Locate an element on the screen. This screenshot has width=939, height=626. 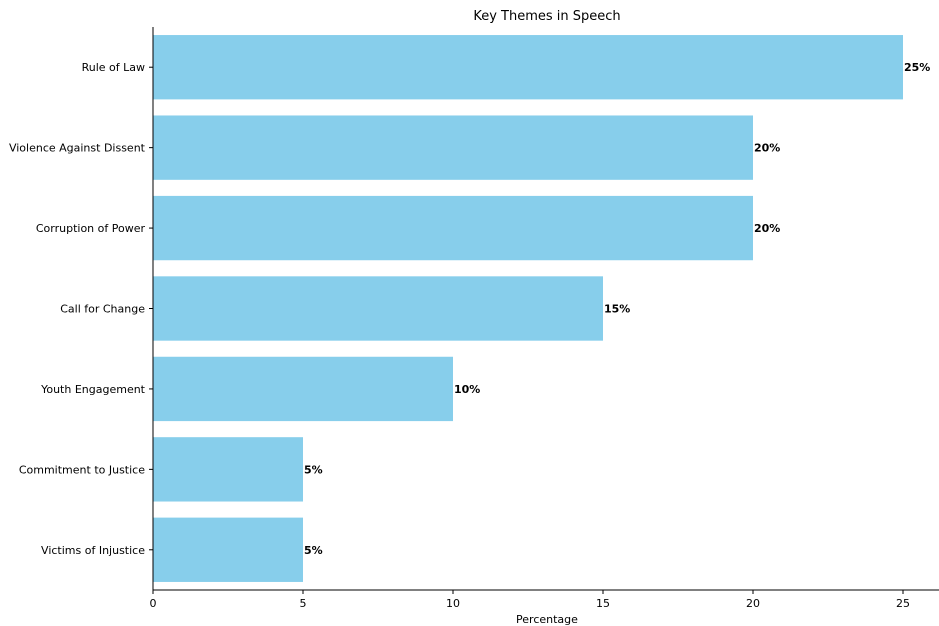
x-tick-label-0: 0 is located at coordinates (153, 603).